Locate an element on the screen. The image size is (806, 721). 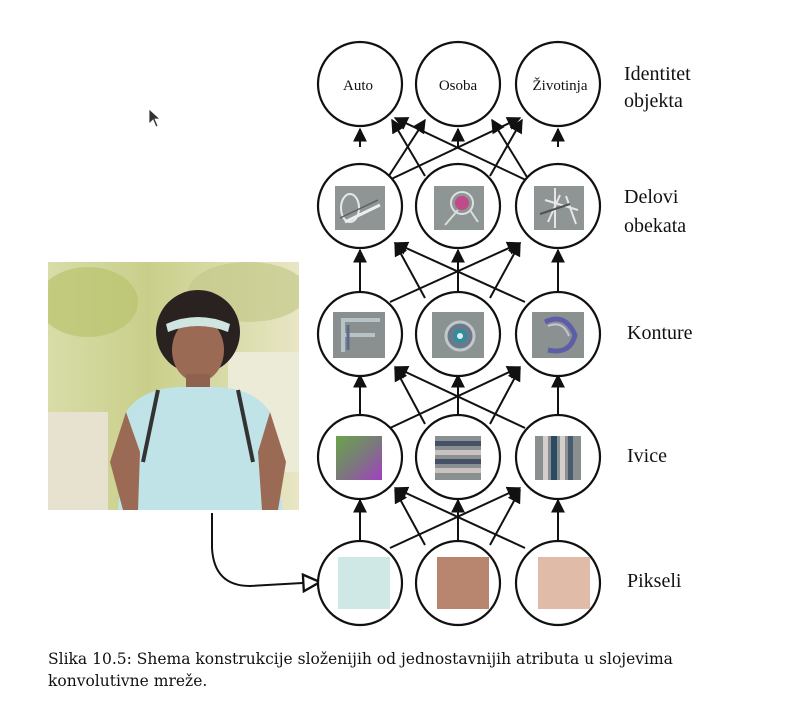
layer-edges is located at coordinates (459, 457).